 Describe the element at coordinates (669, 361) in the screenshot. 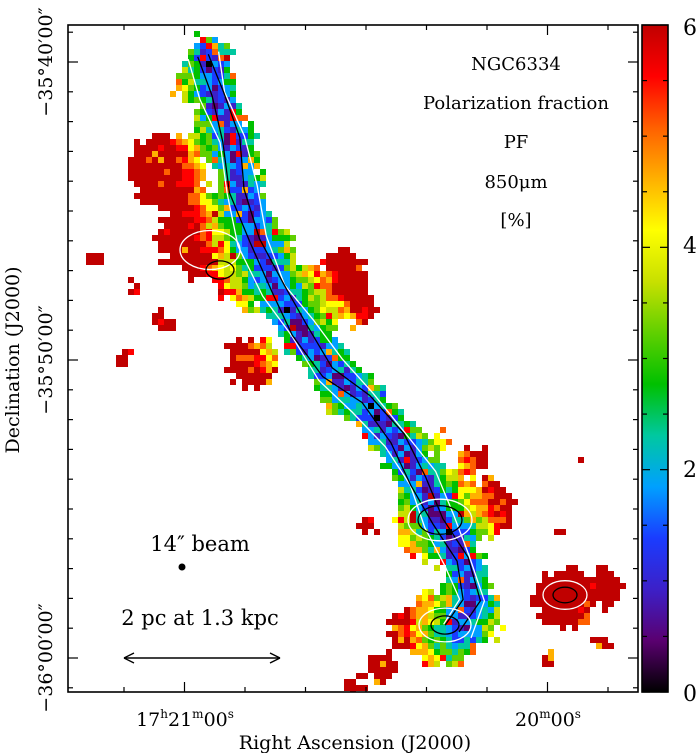

I see `colorbar: 6 4 2 0` at that location.